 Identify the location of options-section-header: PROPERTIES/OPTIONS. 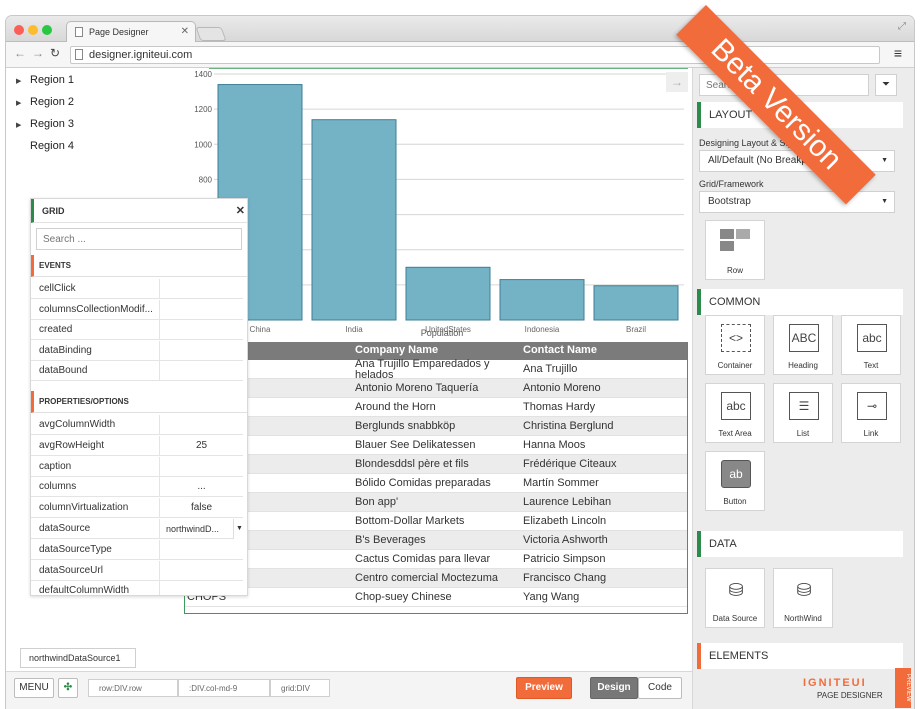
(139, 402).